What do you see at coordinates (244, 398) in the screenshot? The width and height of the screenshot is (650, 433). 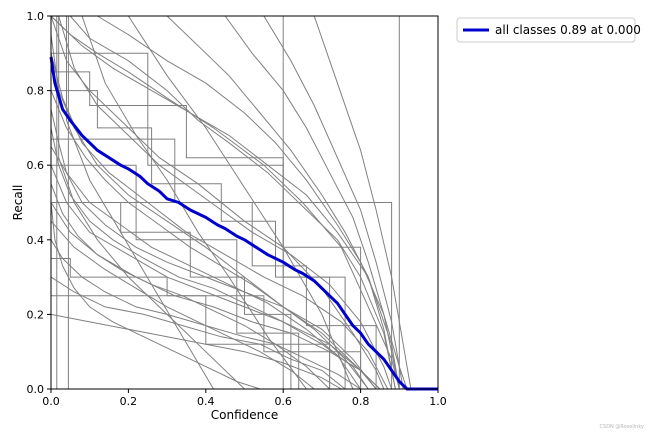 I see `x-axis-ticks: 0.0 0.2 0.4 0.6 0.8 1.0` at bounding box center [244, 398].